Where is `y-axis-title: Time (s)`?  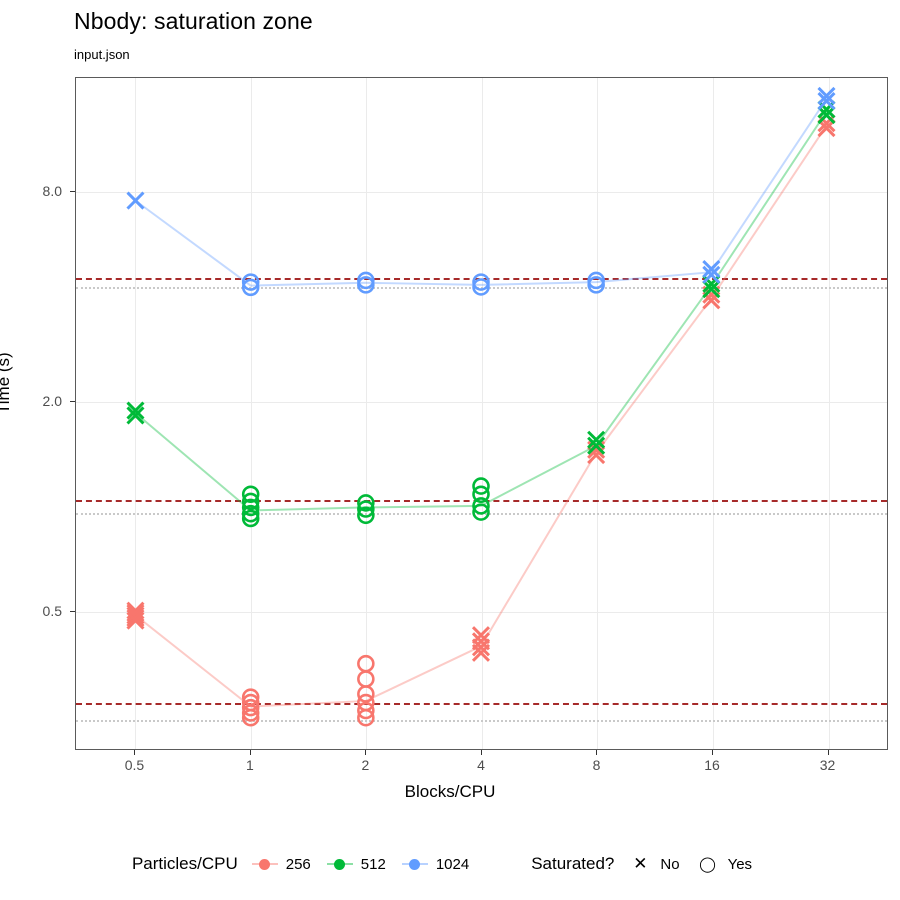 y-axis-title: Time (s) is located at coordinates (6, 383).